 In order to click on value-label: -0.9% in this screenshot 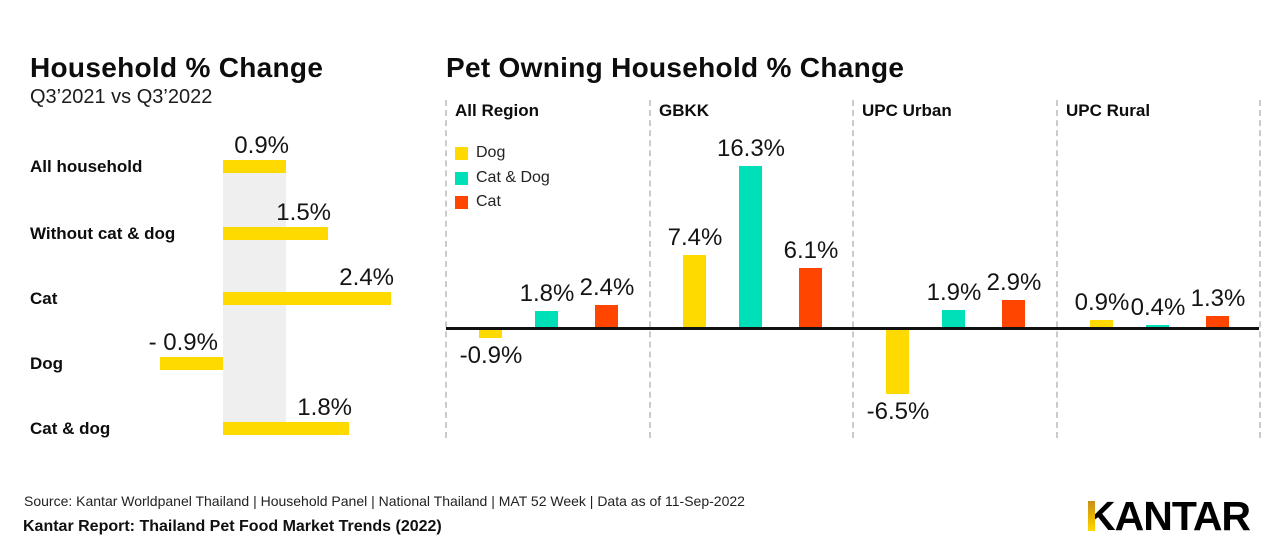, I will do `click(491, 355)`.